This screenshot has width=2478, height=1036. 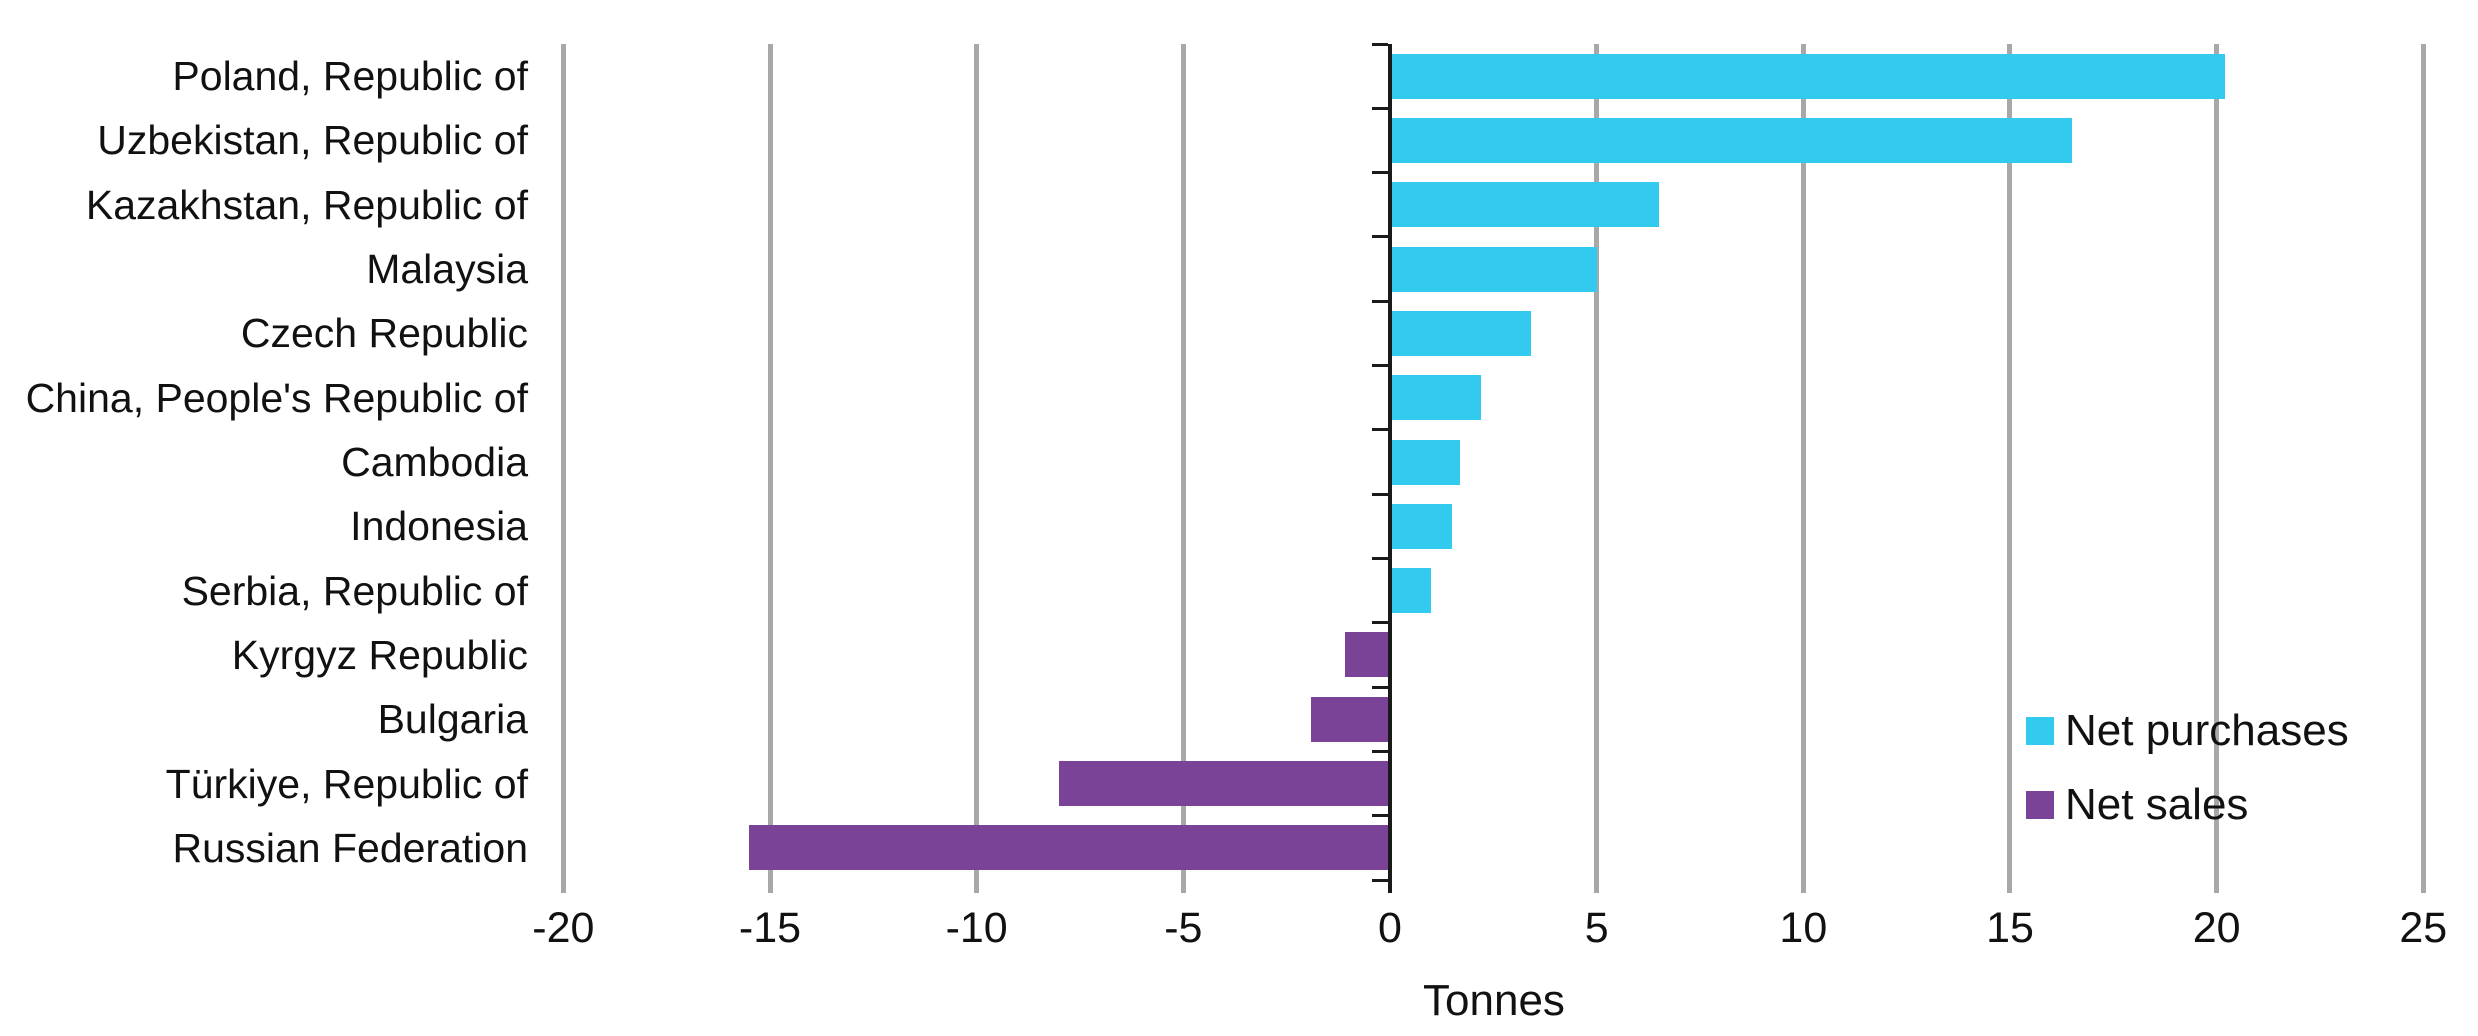 What do you see at coordinates (1524, 205) in the screenshot?
I see `bar-kazakhstan-republic-of` at bounding box center [1524, 205].